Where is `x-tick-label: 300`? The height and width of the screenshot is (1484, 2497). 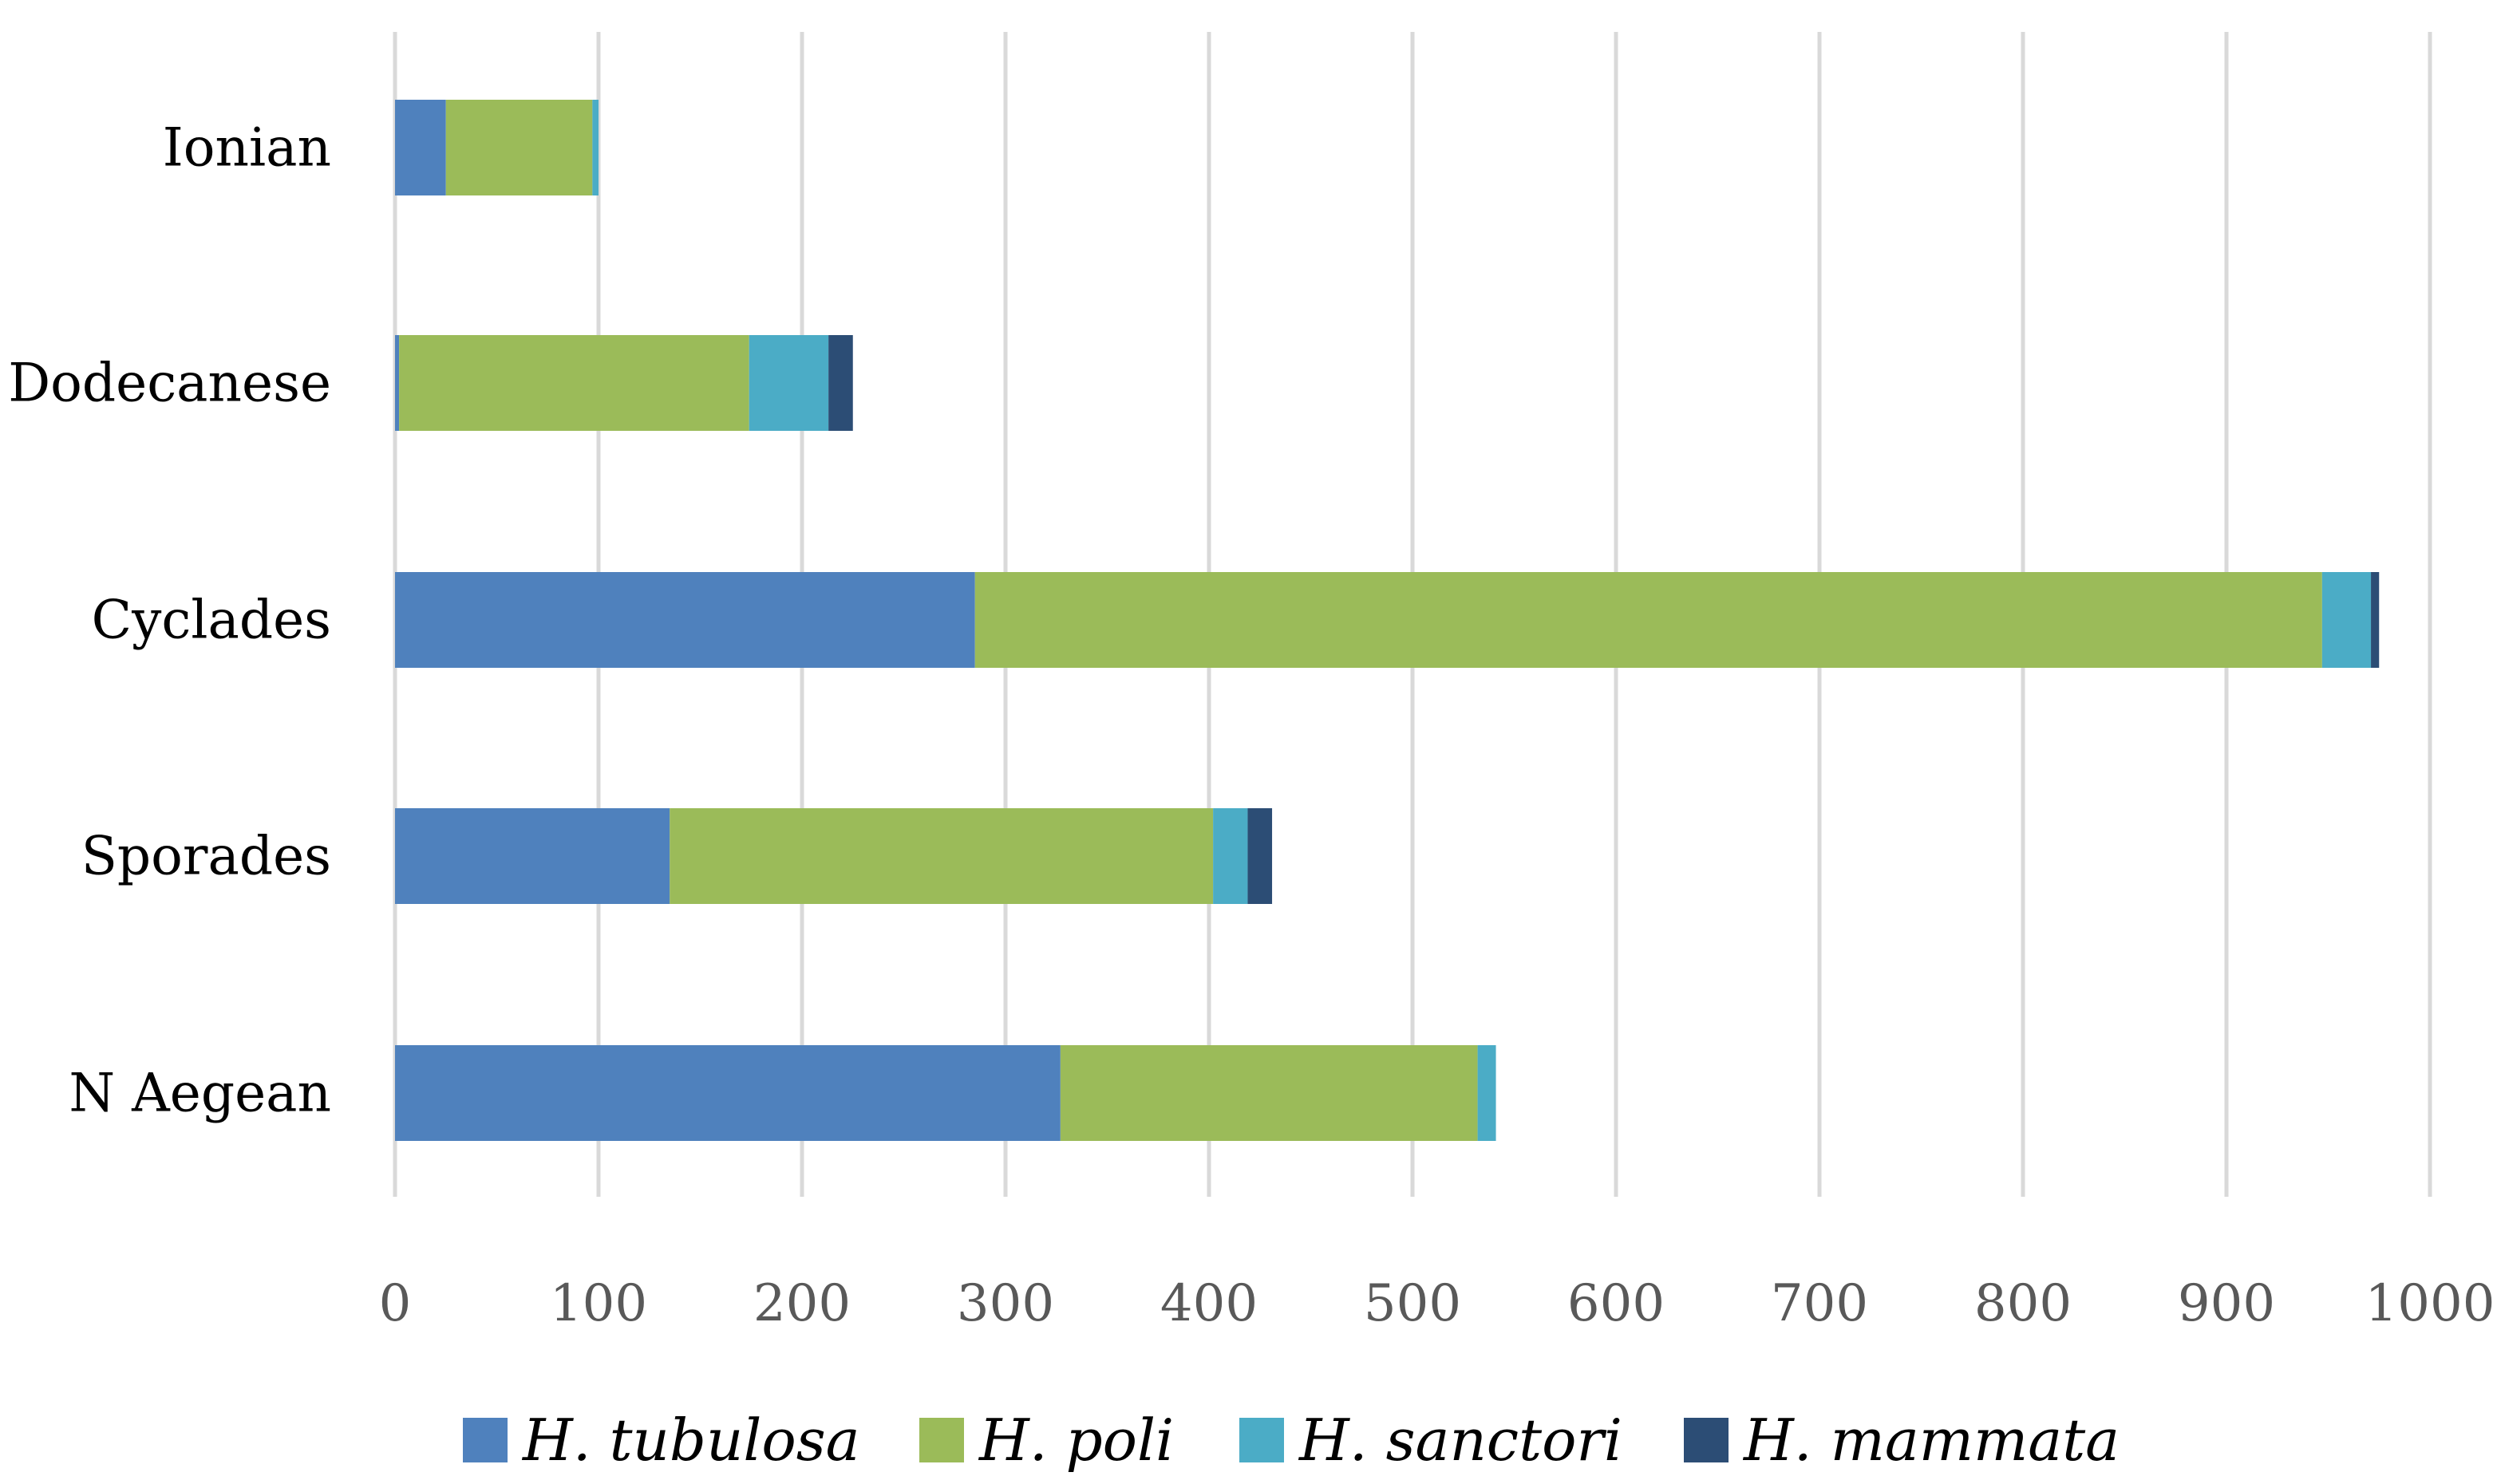 x-tick-label: 300 is located at coordinates (1005, 1303).